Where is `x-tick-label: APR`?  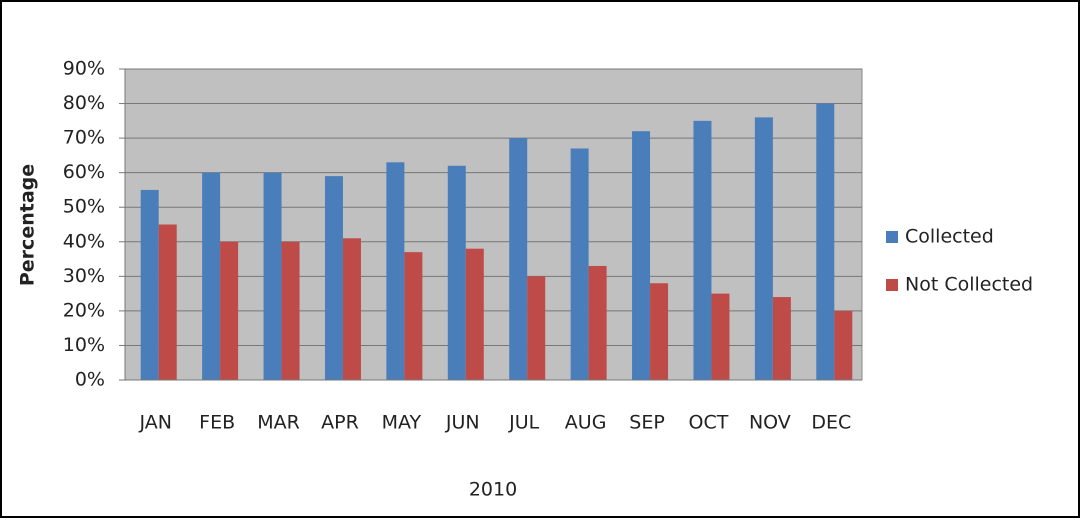
x-tick-label: APR is located at coordinates (340, 423).